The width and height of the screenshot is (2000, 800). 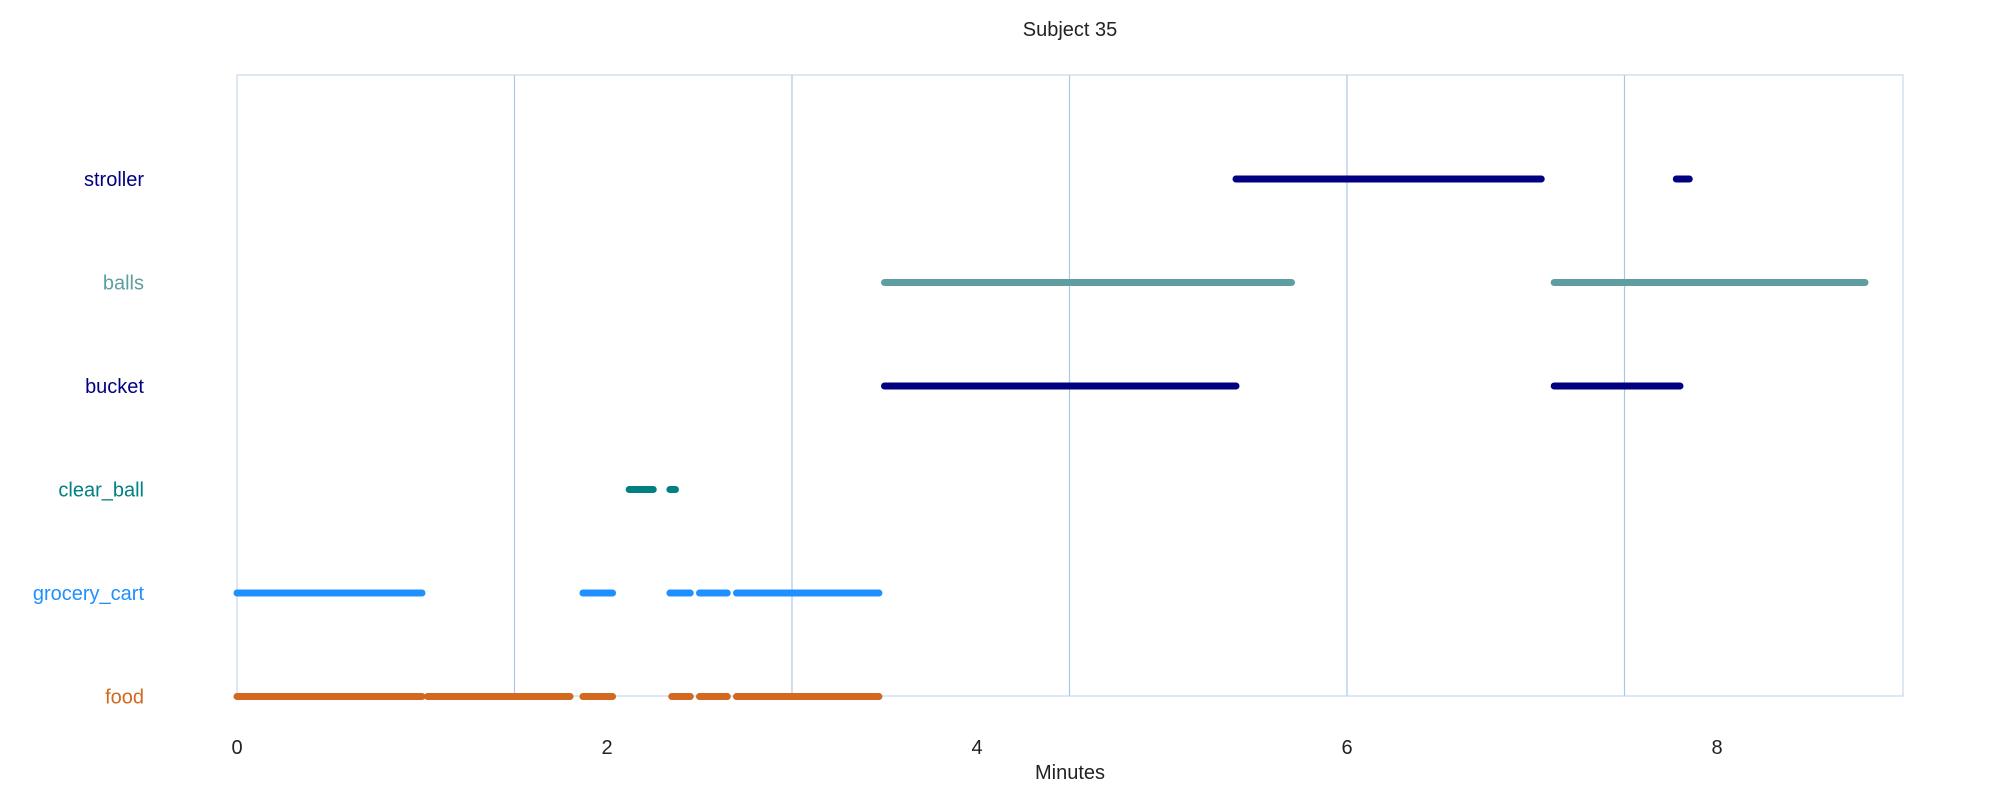 I want to click on category-label: bucket, so click(x=114, y=387).